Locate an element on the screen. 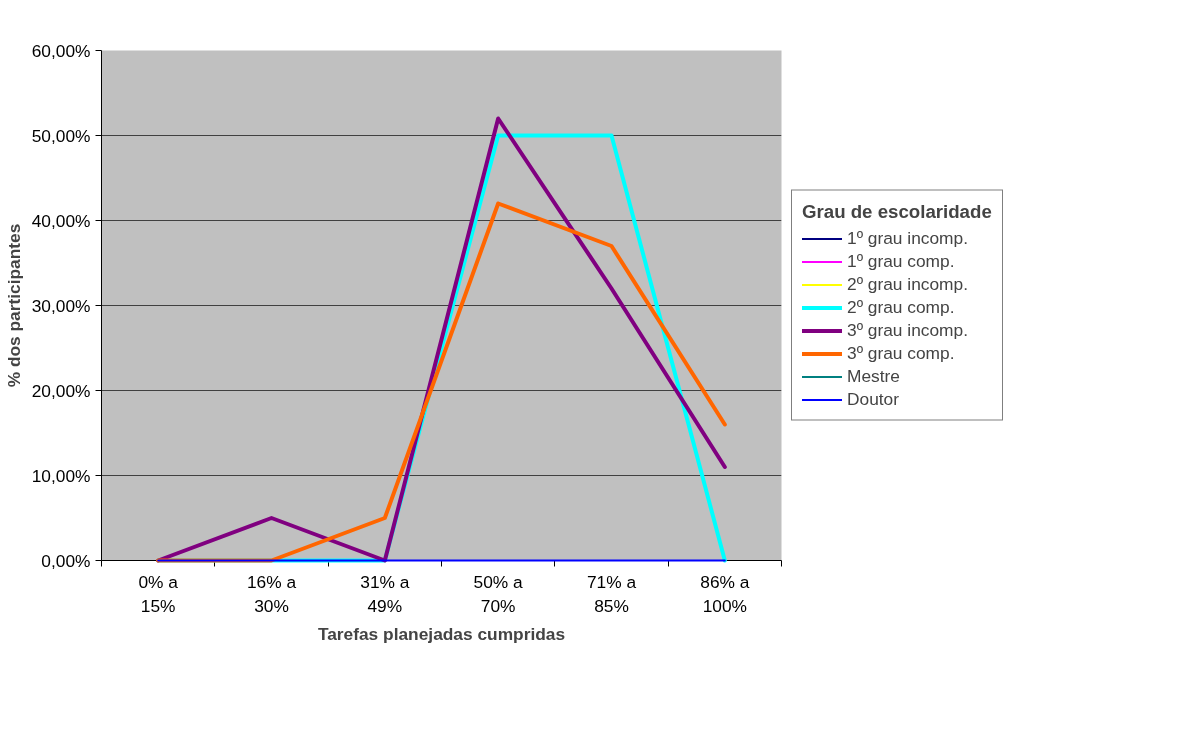 This screenshot has width=1186, height=738. legend-label: Mestre is located at coordinates (873, 376).